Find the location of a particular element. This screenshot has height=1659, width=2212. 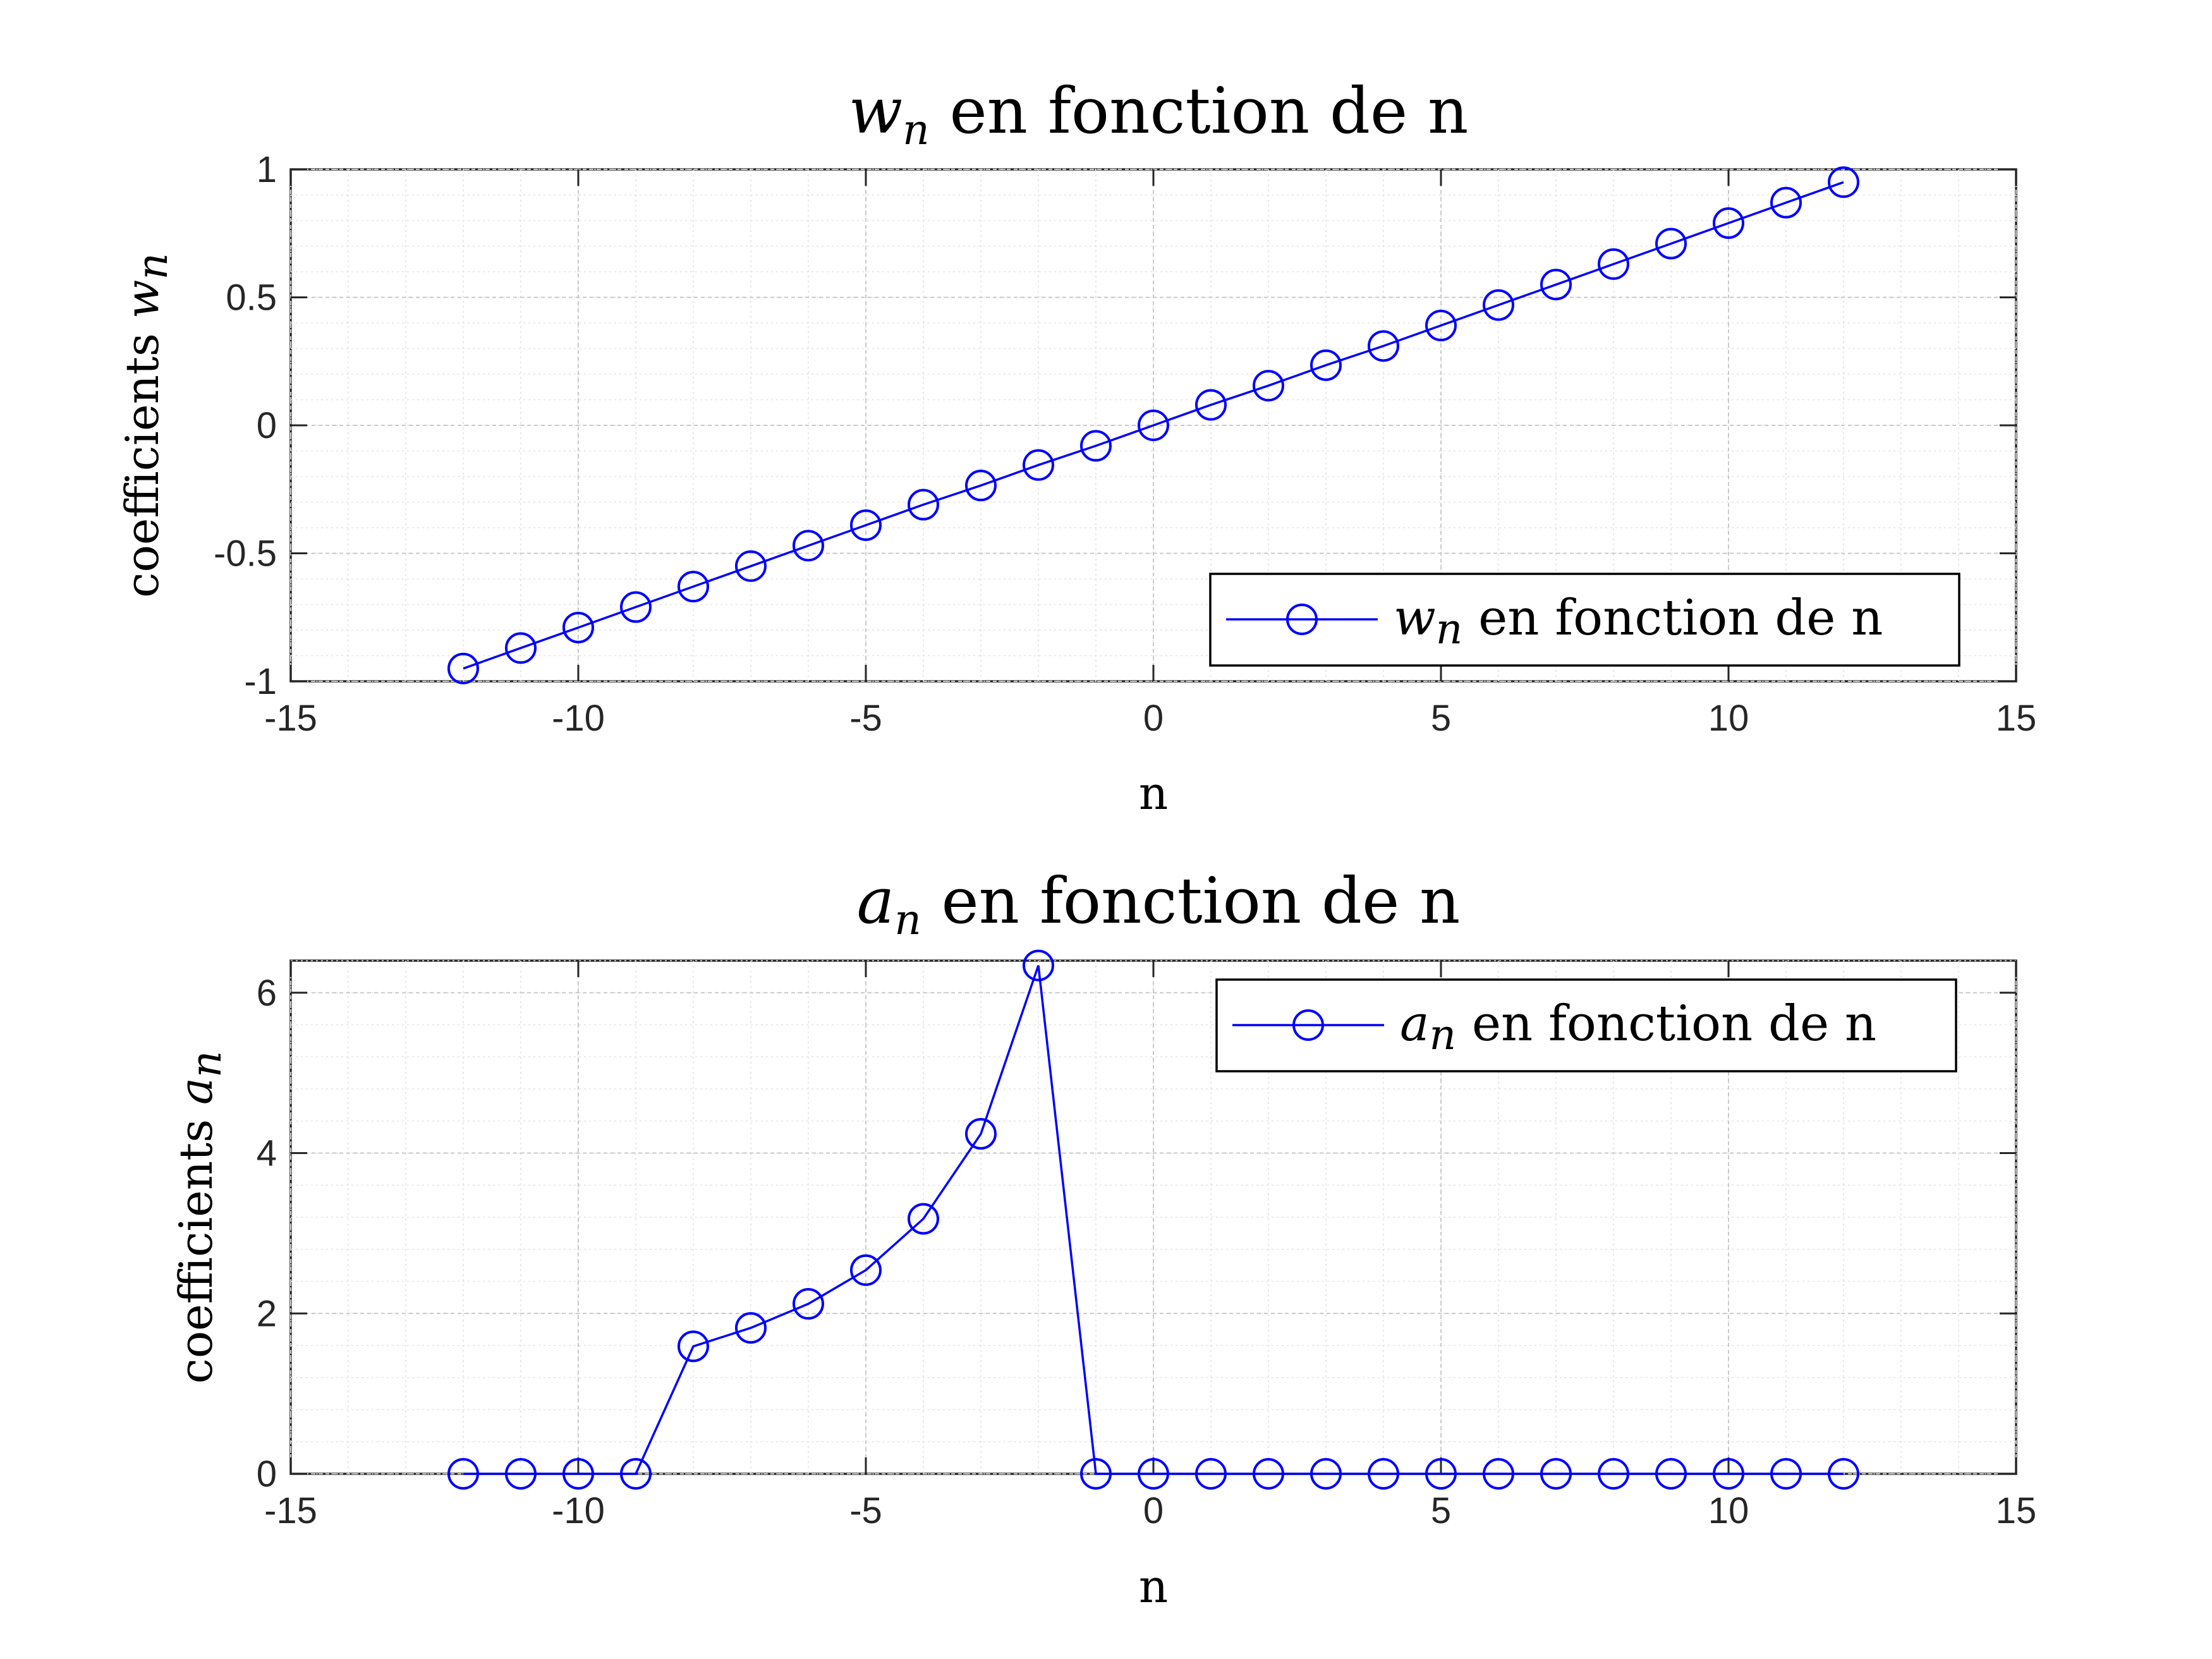

legend-rest: en fonction de n is located at coordinates (1672, 618).